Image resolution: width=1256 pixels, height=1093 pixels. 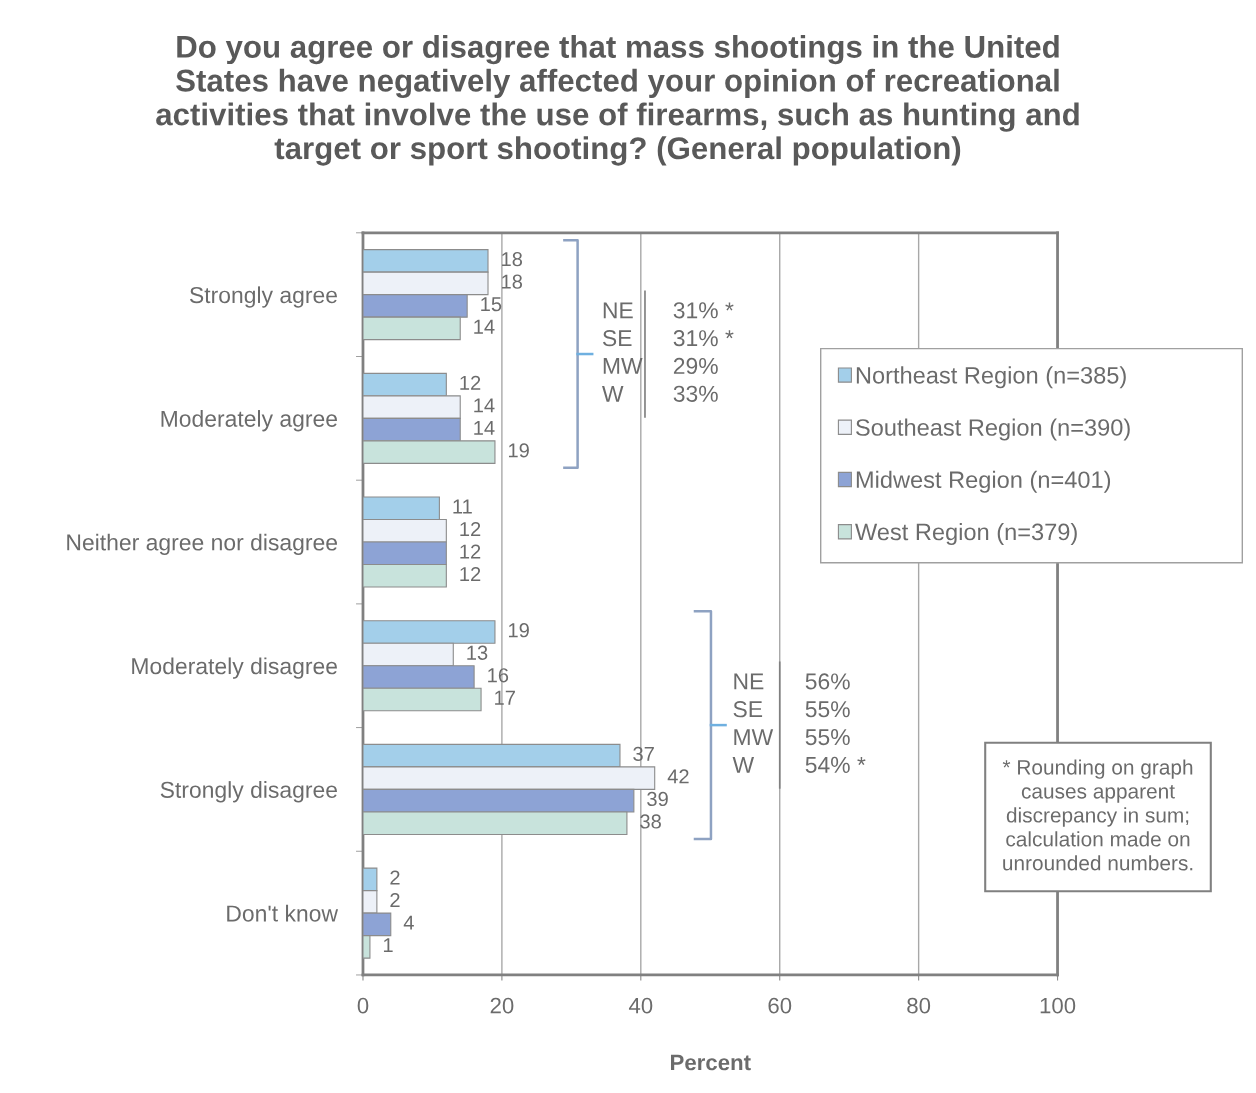 What do you see at coordinates (991, 377) in the screenshot?
I see `legend-label: Northeast Region (n=385)` at bounding box center [991, 377].